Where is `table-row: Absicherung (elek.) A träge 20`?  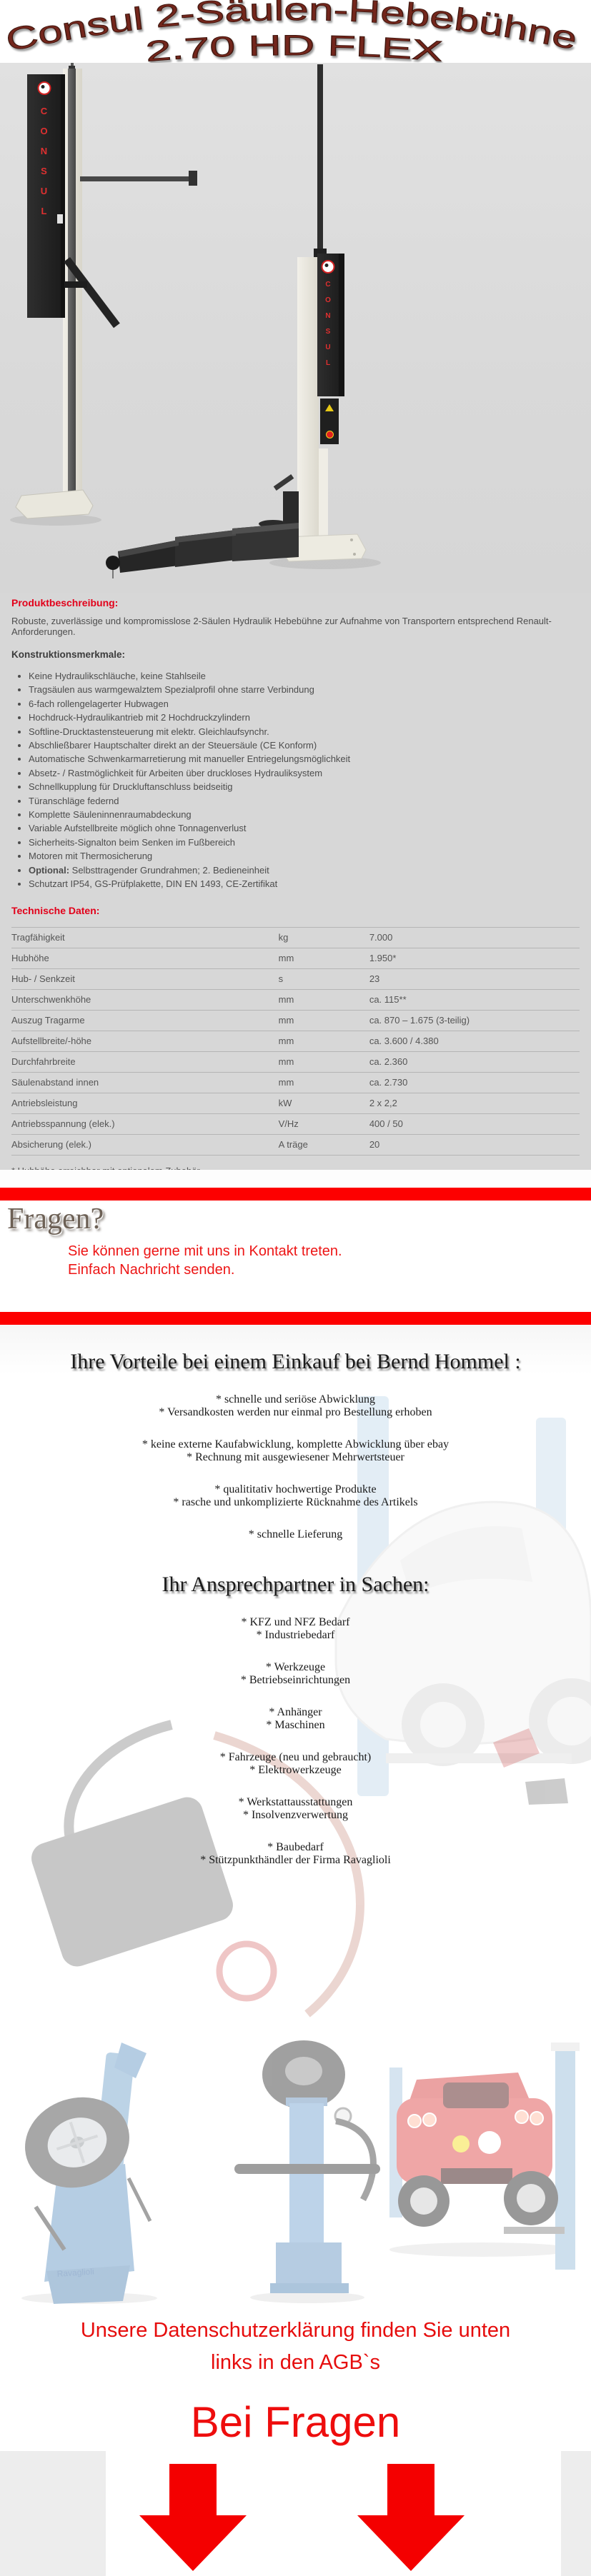 table-row: Absicherung (elek.) A träge 20 is located at coordinates (295, 1144).